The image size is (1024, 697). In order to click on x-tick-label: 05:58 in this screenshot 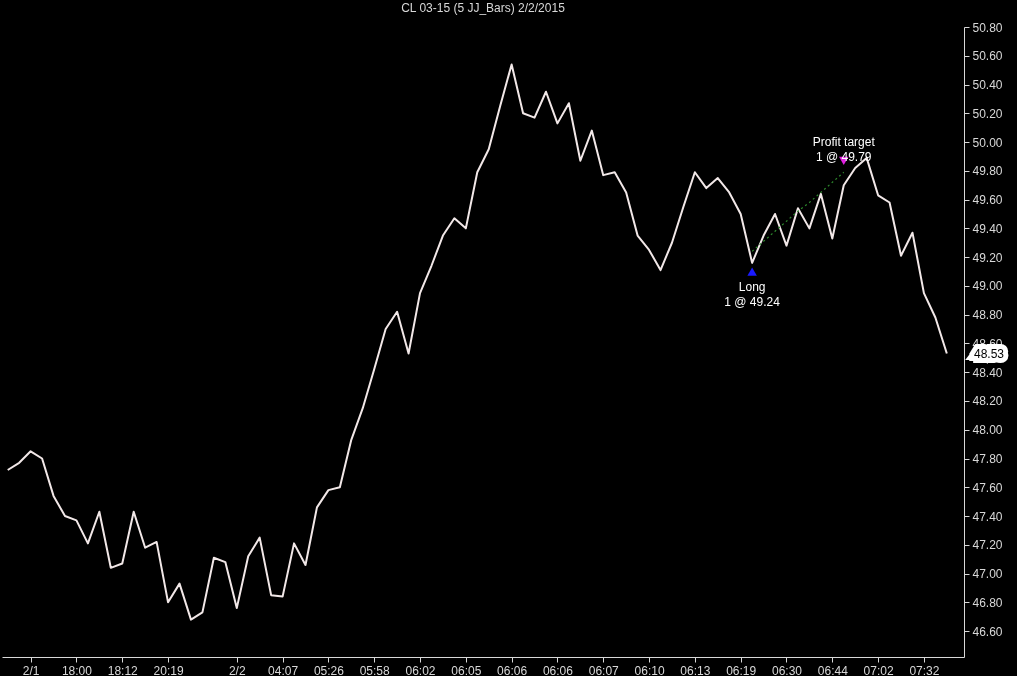, I will do `click(375, 670)`.